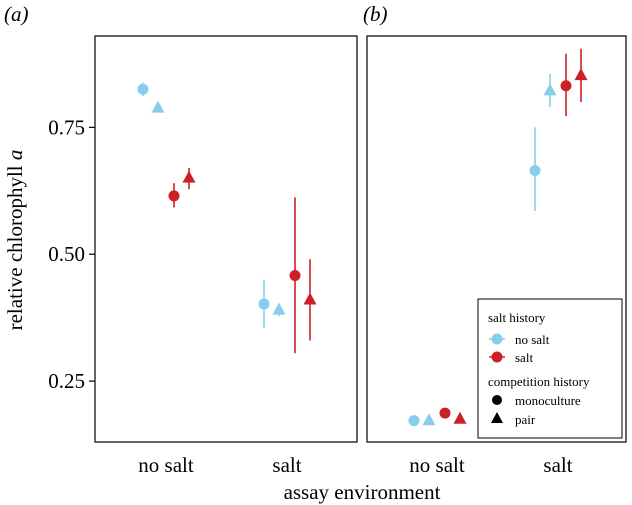 The height and width of the screenshot is (505, 632). What do you see at coordinates (550, 89) in the screenshot?
I see `point-b-no-salt-pair-salt` at bounding box center [550, 89].